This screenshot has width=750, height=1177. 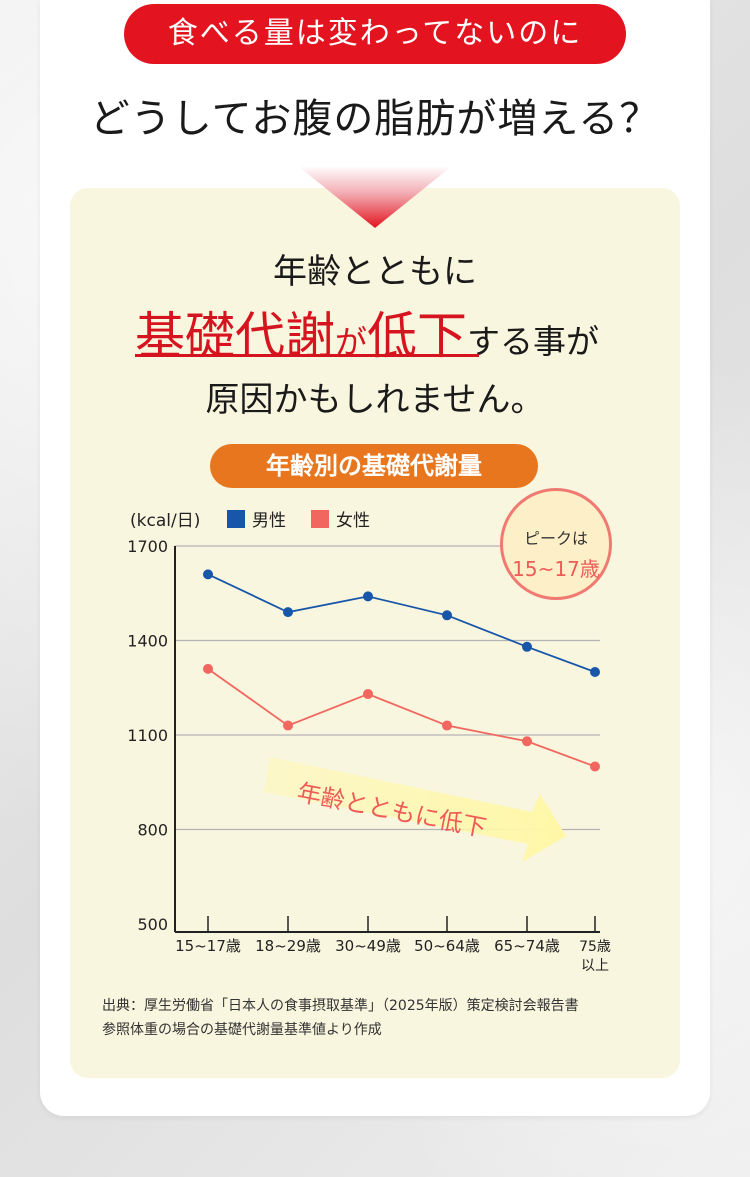 I want to click on intro-pill: 食べる量は変わってないのに, so click(x=375, y=34).